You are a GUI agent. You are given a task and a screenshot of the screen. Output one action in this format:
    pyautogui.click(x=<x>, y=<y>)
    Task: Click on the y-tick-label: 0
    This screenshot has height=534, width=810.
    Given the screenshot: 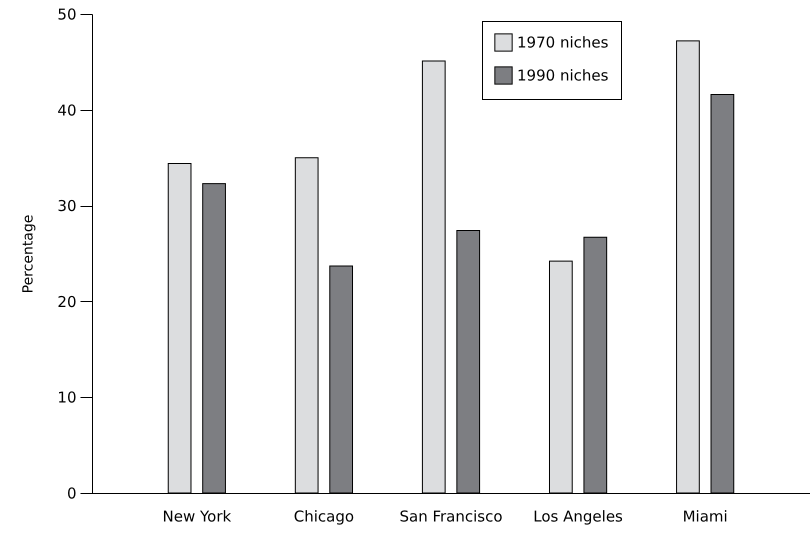 What is the action you would take?
    pyautogui.click(x=71, y=493)
    